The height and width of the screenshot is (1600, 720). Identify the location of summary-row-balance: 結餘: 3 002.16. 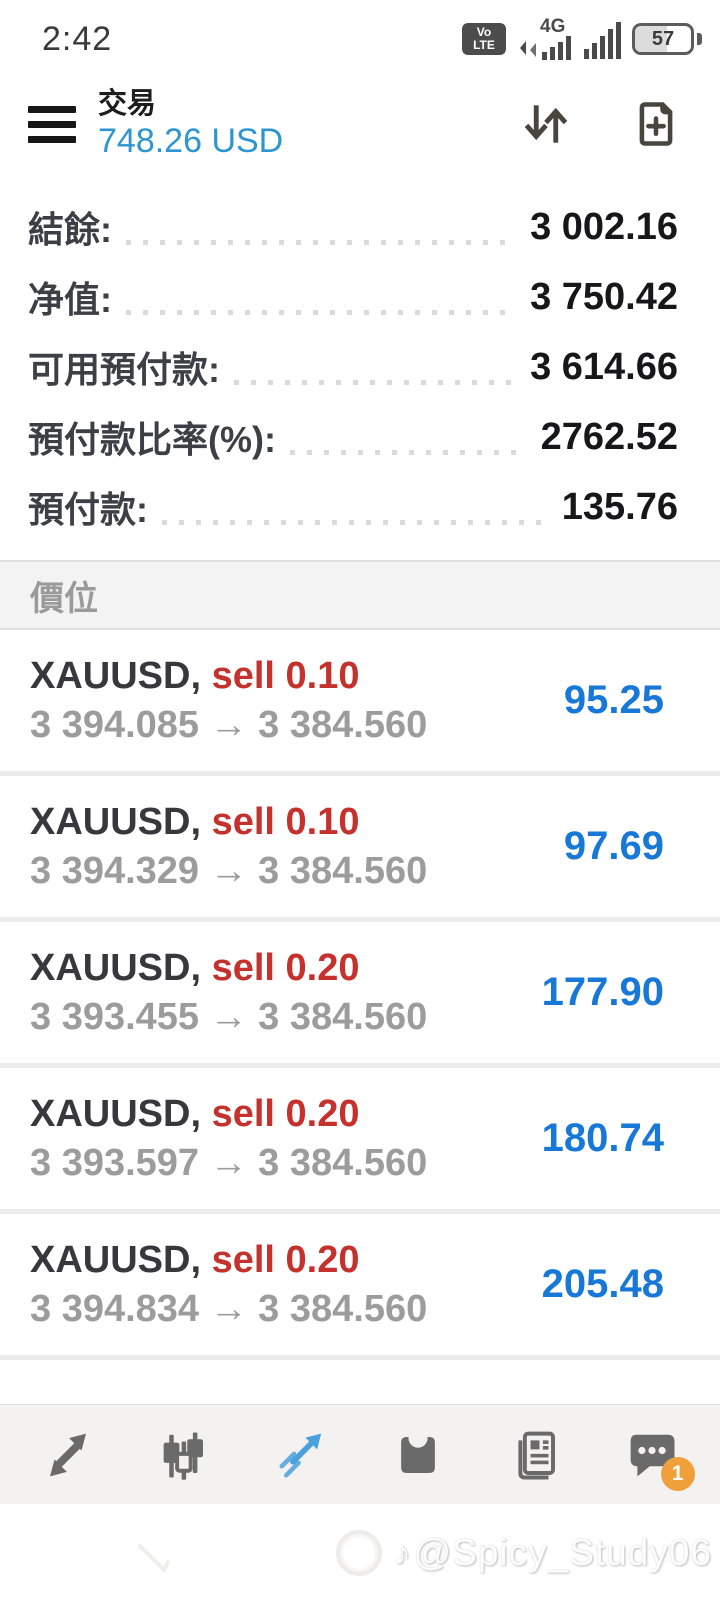
(360, 227).